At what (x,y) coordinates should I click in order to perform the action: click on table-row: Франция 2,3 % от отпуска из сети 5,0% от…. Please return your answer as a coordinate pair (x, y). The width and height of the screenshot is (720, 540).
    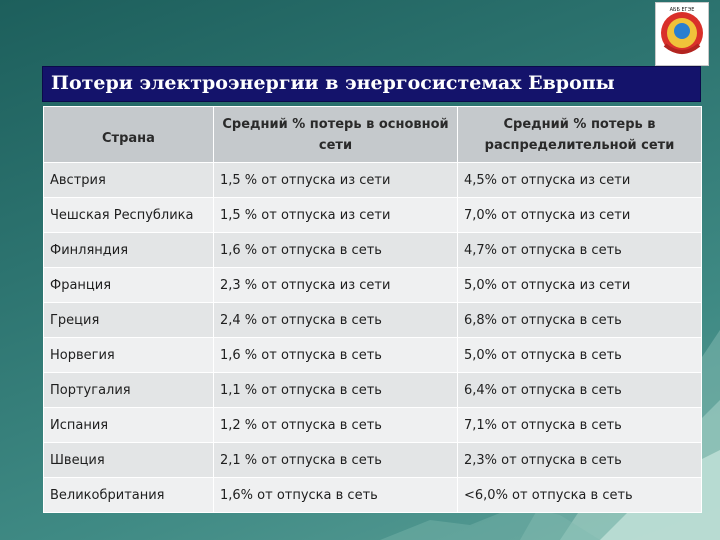
    Looking at the image, I should click on (372, 285).